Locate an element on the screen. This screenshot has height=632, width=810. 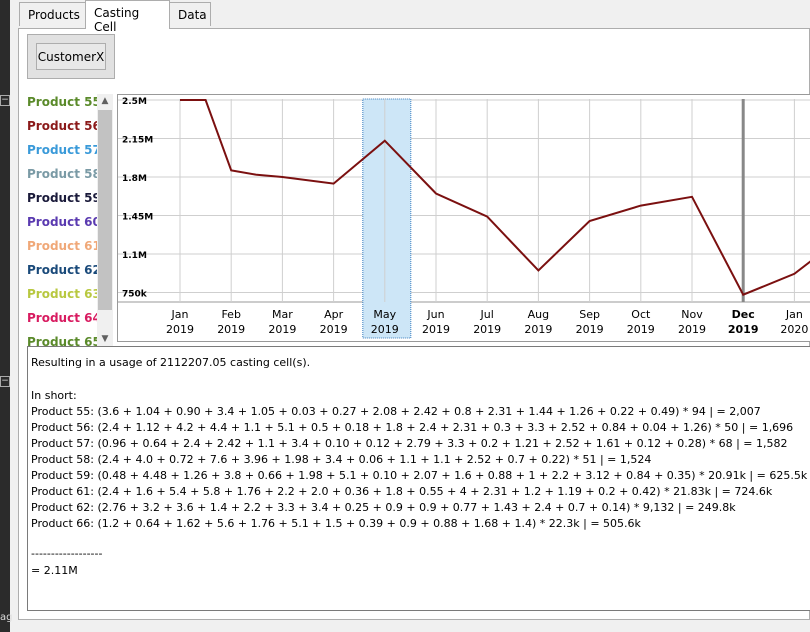
legend-item: Product 63 is located at coordinates (64, 294).